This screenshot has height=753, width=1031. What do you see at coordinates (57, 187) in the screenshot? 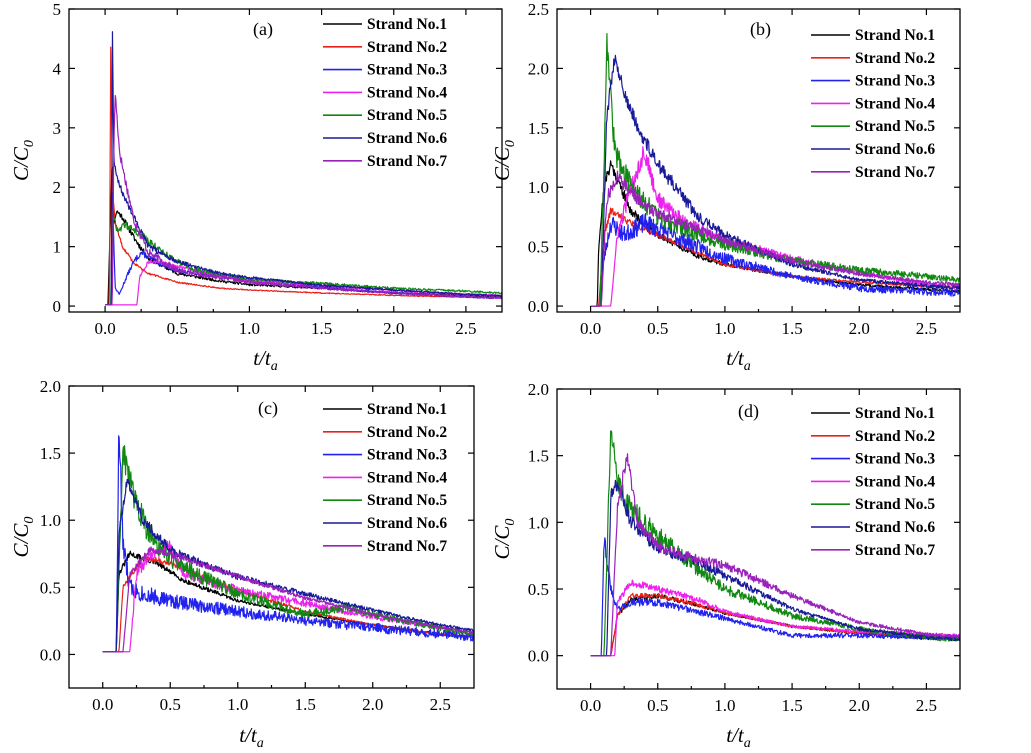
I see `y-tick-label: 2` at bounding box center [57, 187].